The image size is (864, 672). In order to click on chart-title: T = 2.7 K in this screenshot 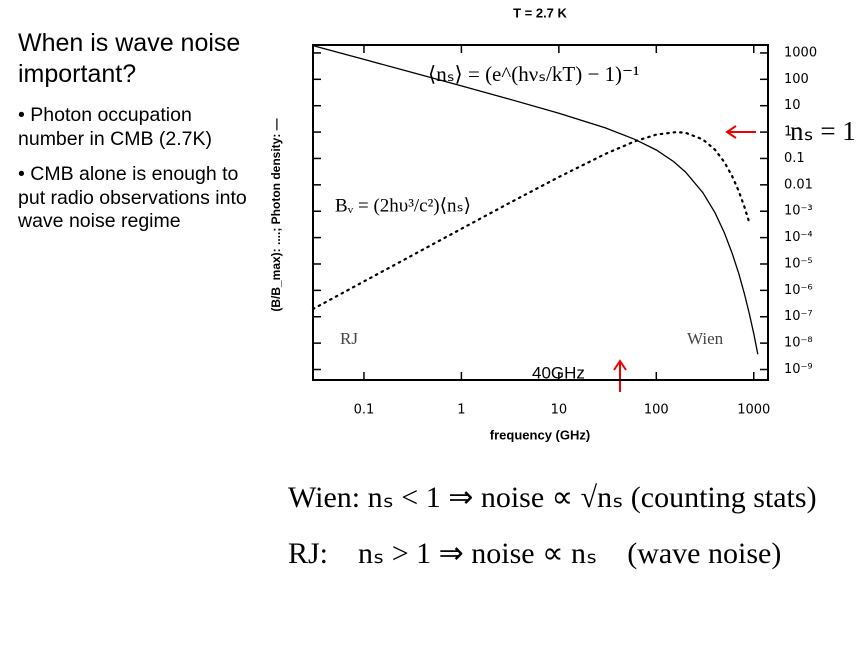, I will do `click(540, 12)`.